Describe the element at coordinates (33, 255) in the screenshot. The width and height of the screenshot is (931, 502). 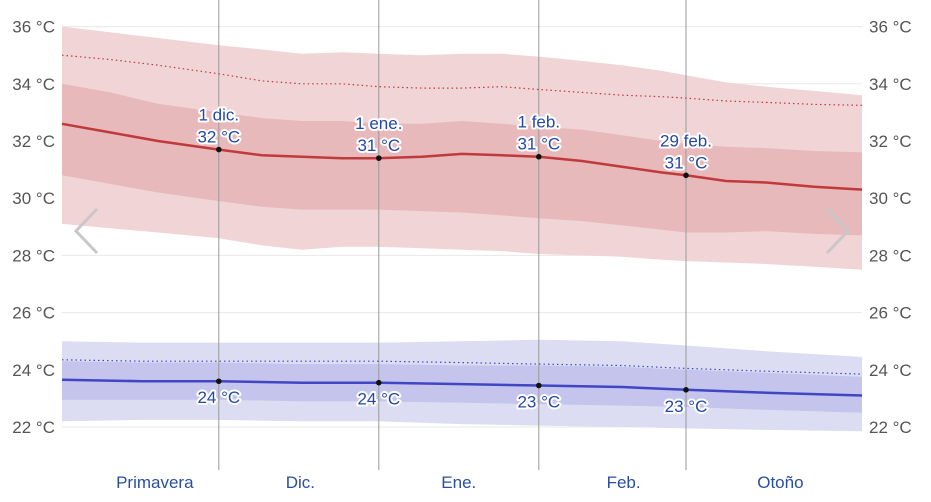
I see `y-tick-label-left: 28 °C` at that location.